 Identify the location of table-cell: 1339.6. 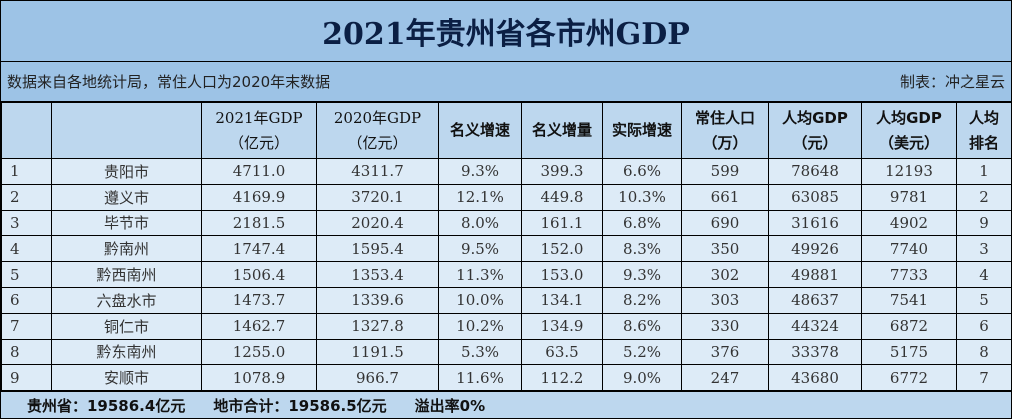
(377, 300).